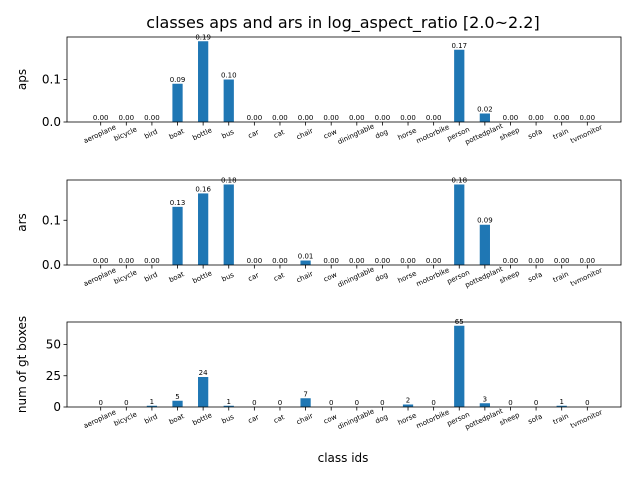 The width and height of the screenshot is (640, 480). Describe the element at coordinates (100, 403) in the screenshot. I see `data-label-aeroplane: 0` at that location.